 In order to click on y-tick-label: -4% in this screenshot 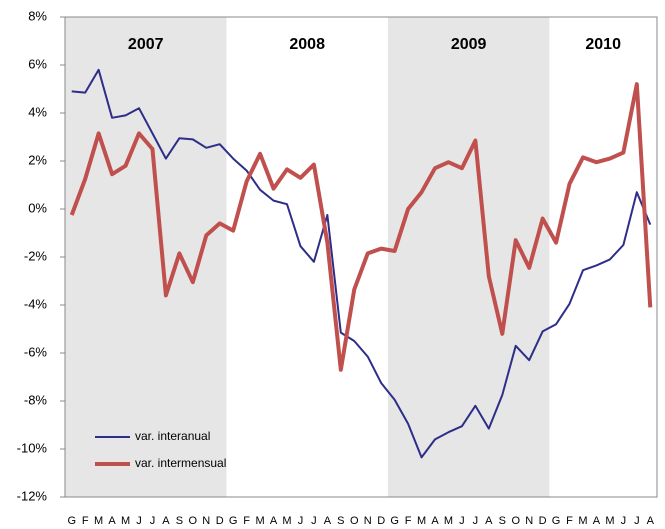, I will do `click(36, 303)`.